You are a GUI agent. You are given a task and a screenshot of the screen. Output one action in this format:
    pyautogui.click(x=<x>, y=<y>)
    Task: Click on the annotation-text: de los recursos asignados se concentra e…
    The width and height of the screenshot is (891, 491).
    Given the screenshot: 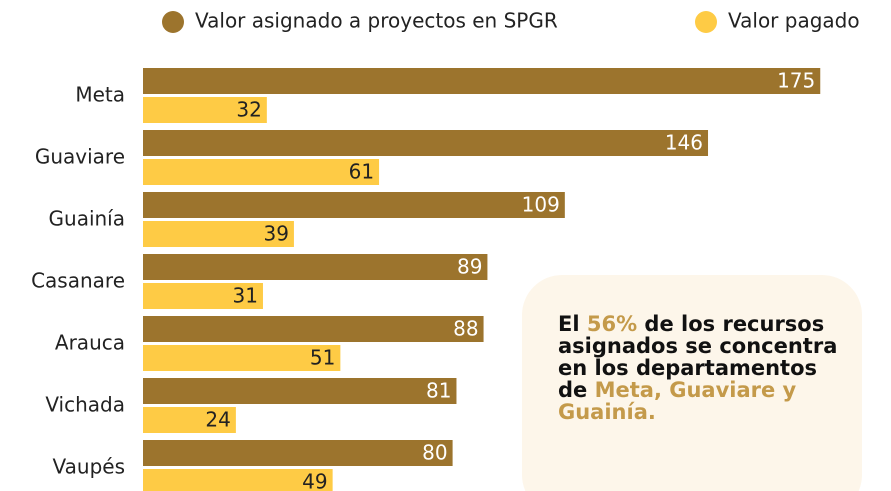 What is the action you would take?
    pyautogui.click(x=698, y=357)
    